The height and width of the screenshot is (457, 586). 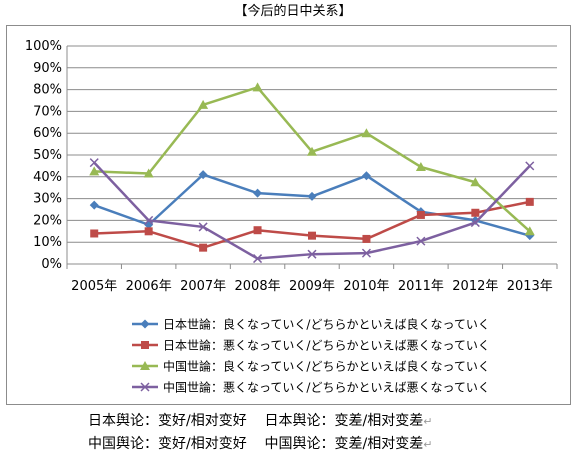 I want to click on x-tick-label: 2013年, so click(x=530, y=286).